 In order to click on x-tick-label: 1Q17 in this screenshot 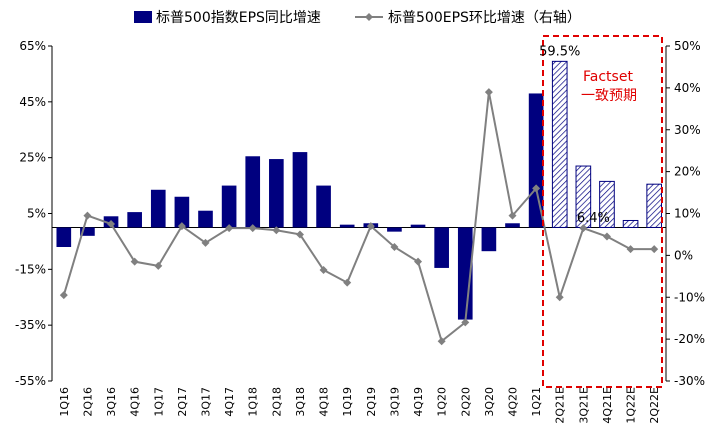, I will do `click(158, 402)`.